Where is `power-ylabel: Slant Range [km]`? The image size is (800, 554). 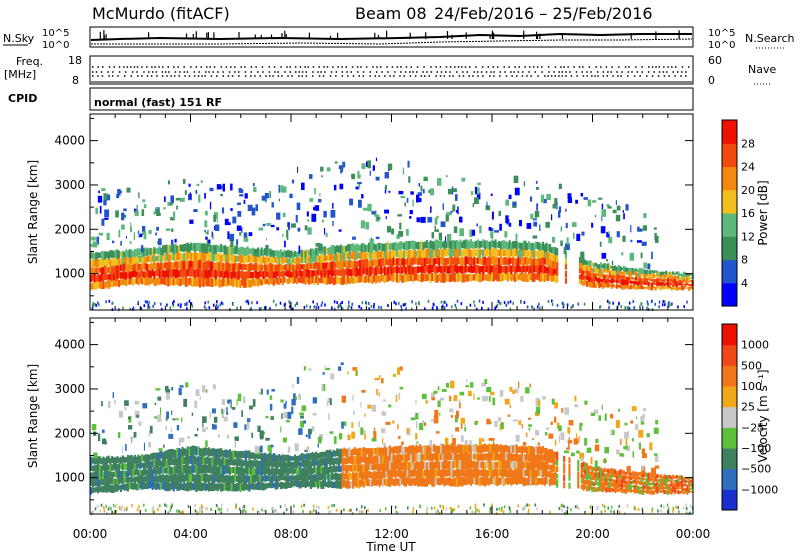
power-ylabel: Slant Range [km] is located at coordinates (33, 212).